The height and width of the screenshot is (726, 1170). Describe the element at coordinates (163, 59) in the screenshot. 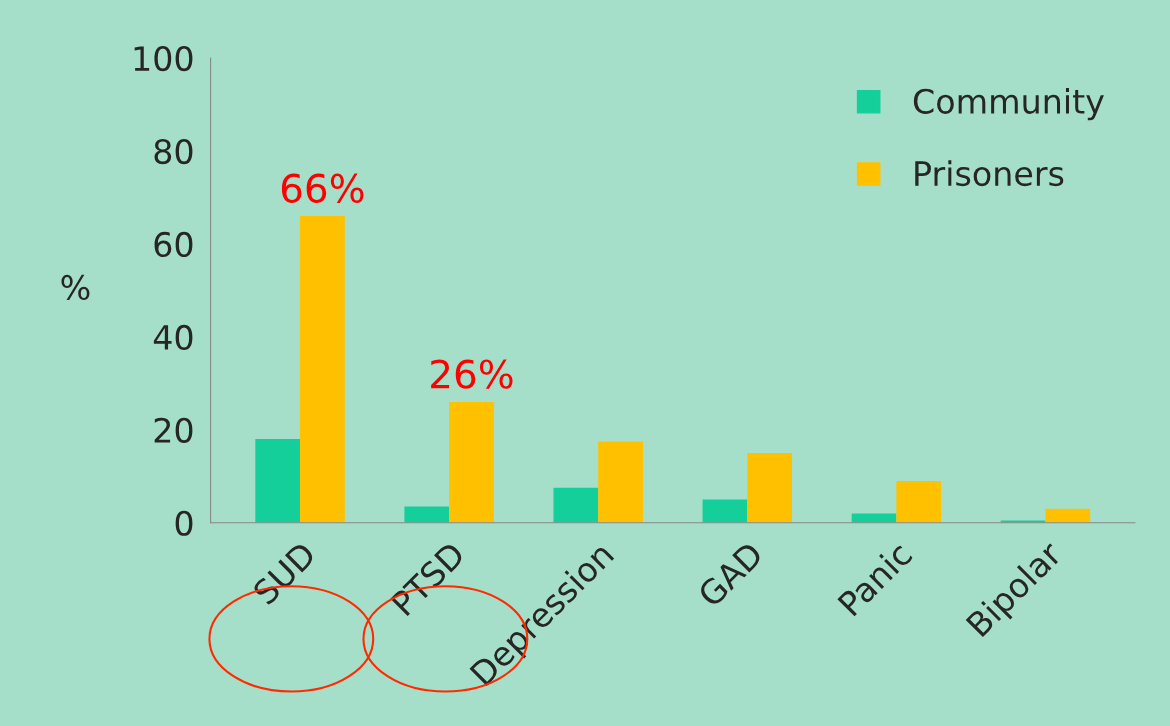

I see `y-tick-label: 100` at that location.